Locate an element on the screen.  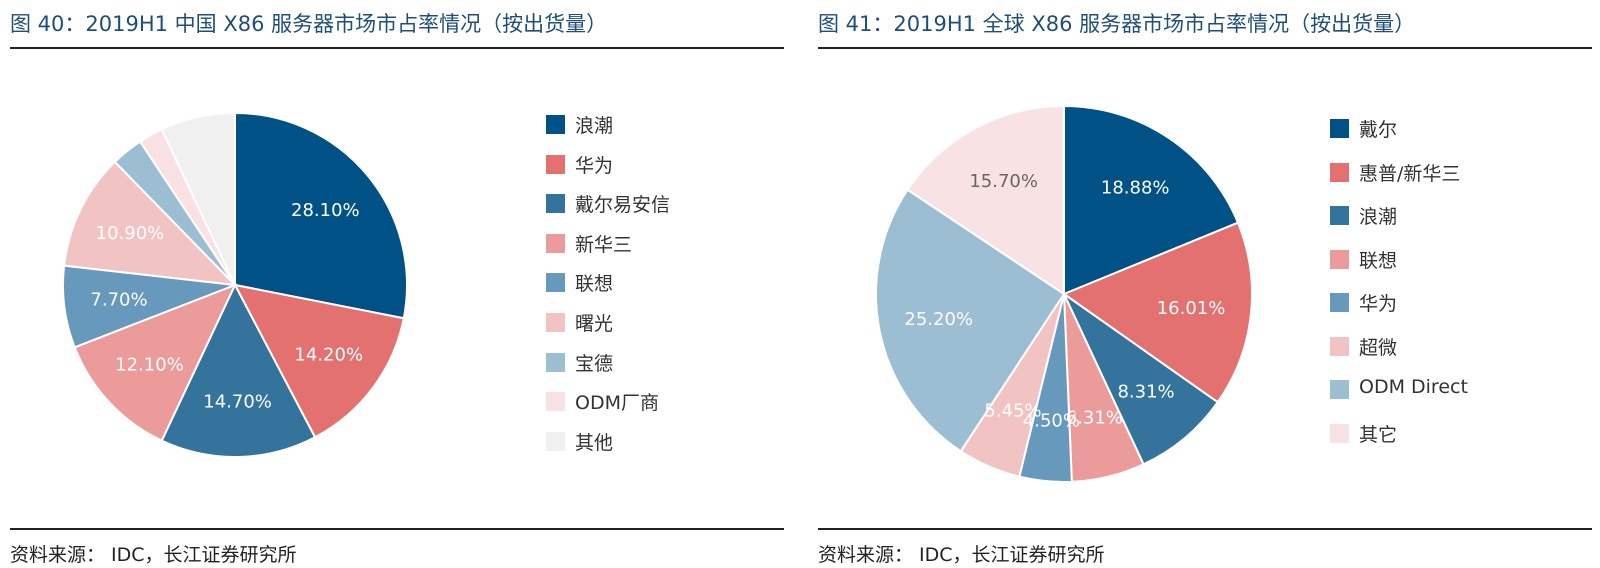
data-label: 16.01% is located at coordinates (1191, 308).